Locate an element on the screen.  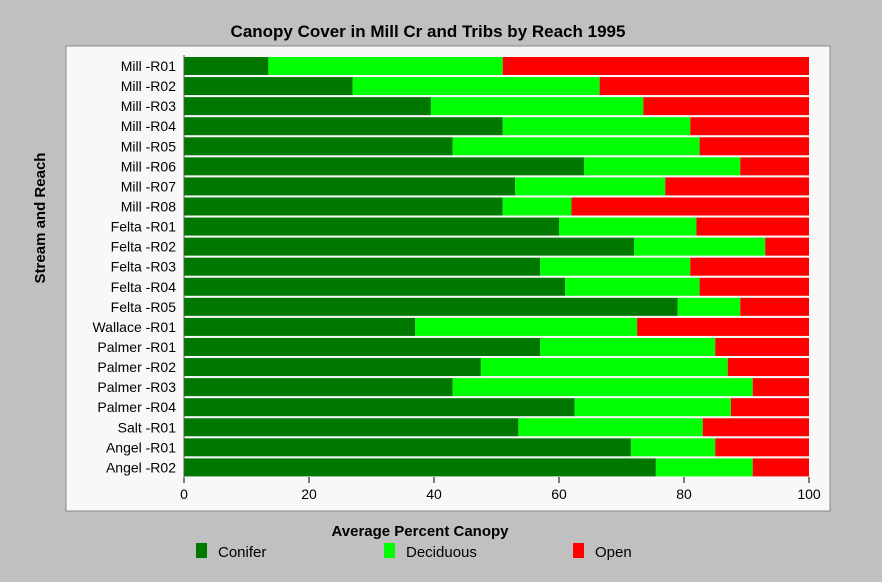
y-tick-label: Felta -R01 is located at coordinates (144, 227).